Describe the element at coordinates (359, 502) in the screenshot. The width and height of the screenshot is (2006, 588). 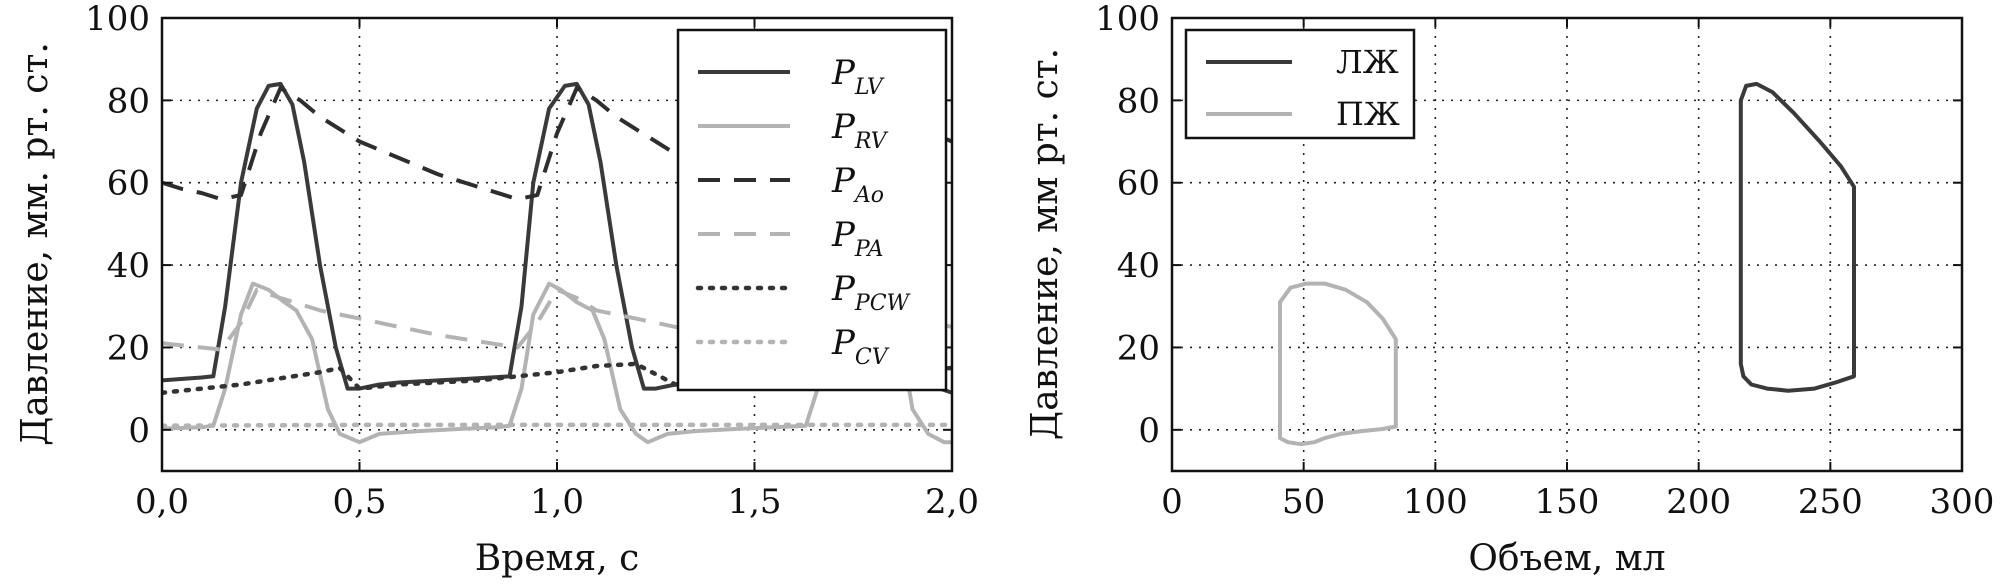
I see `x-tick-label: 0,5` at that location.